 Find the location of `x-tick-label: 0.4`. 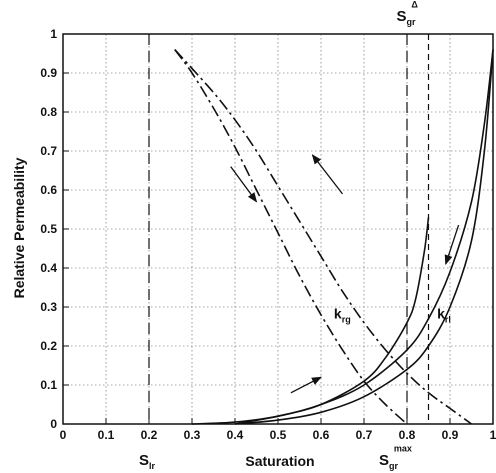

x-tick-label: 0.4 is located at coordinates (235, 435).